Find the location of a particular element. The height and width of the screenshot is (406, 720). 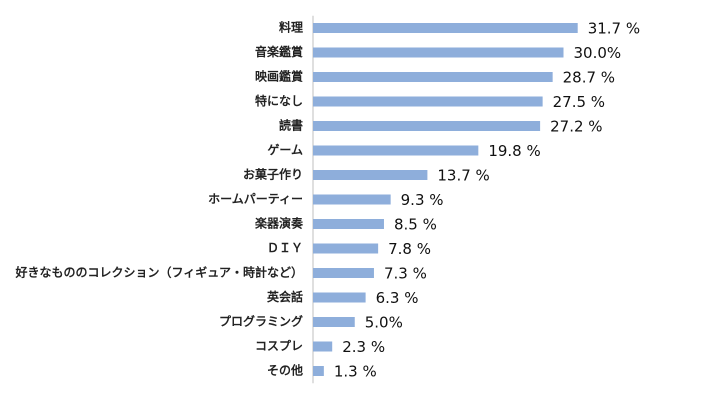

value-label: 27.5 % is located at coordinates (579, 102).